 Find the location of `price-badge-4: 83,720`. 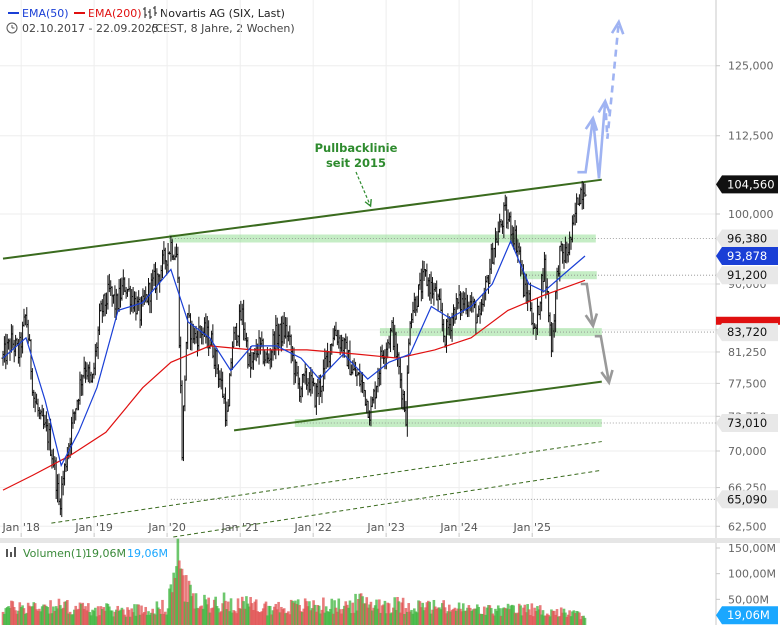

price-badge-4: 83,720 is located at coordinates (747, 332).